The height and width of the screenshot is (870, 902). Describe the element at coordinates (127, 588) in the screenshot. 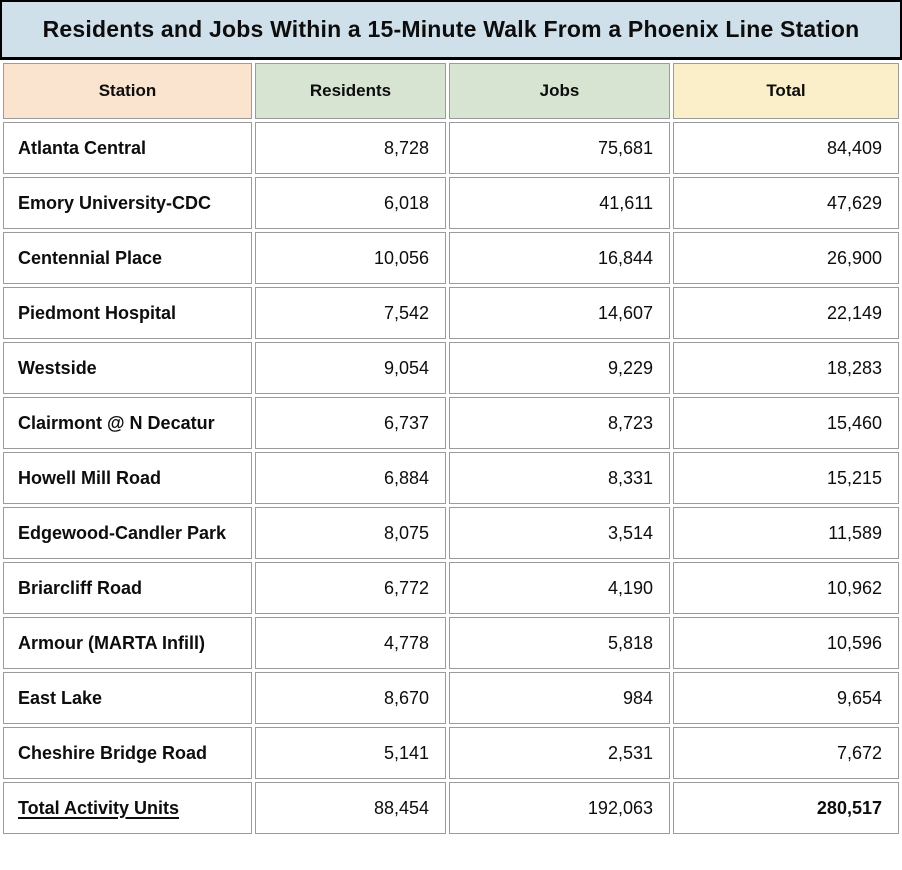

I see `station-name-cell: Briarcliff Road` at that location.